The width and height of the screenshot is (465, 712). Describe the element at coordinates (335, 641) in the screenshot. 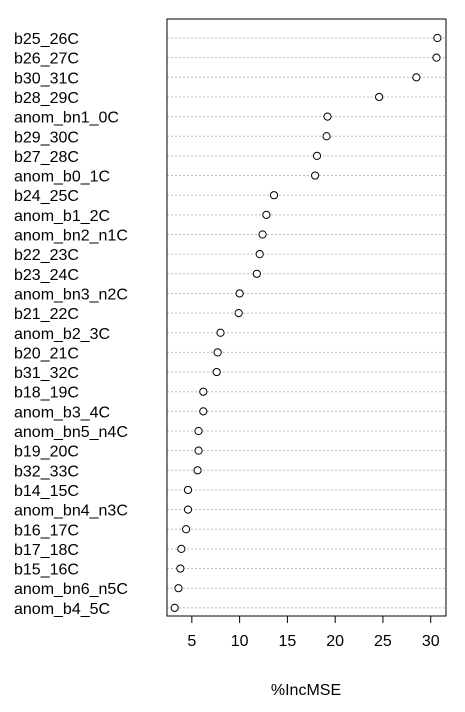

I see `x-tick-label: 20` at that location.